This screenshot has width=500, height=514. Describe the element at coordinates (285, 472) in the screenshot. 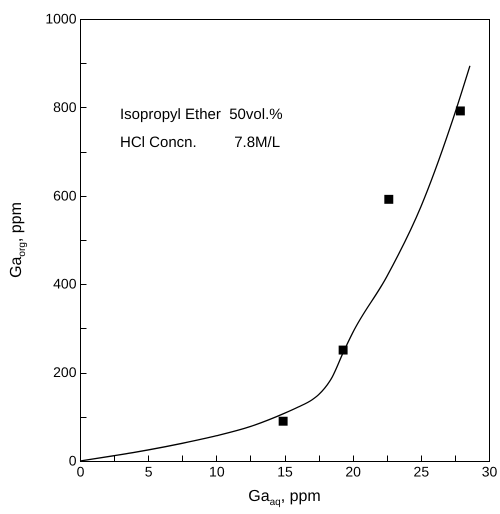

I see `x-tick-label: 15` at that location.